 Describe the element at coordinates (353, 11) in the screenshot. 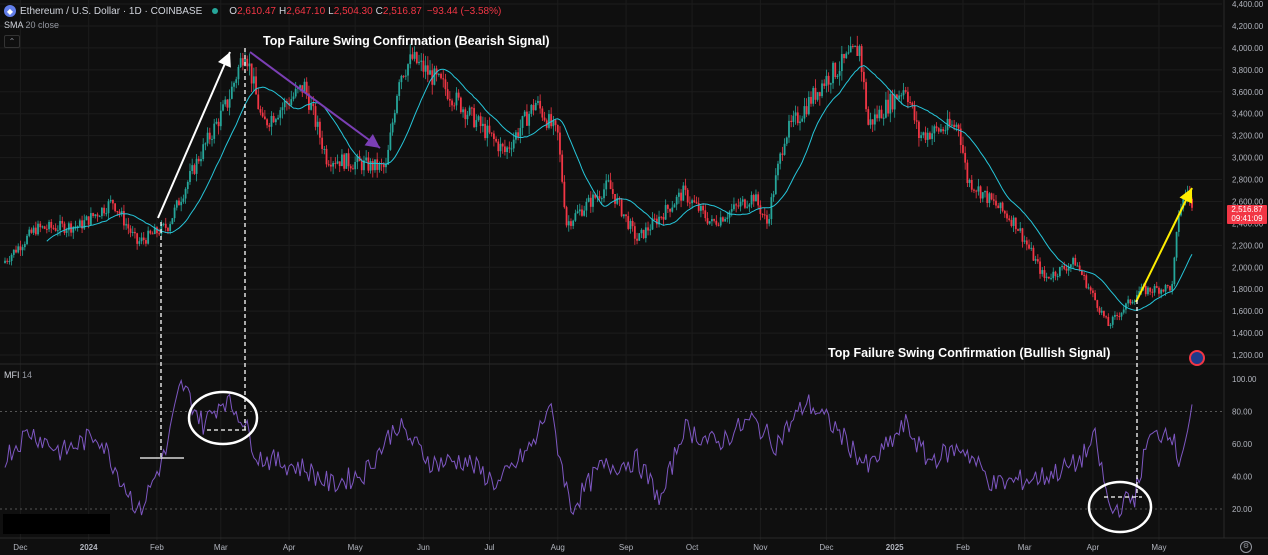

I see `low-value: 2,504.30` at that location.